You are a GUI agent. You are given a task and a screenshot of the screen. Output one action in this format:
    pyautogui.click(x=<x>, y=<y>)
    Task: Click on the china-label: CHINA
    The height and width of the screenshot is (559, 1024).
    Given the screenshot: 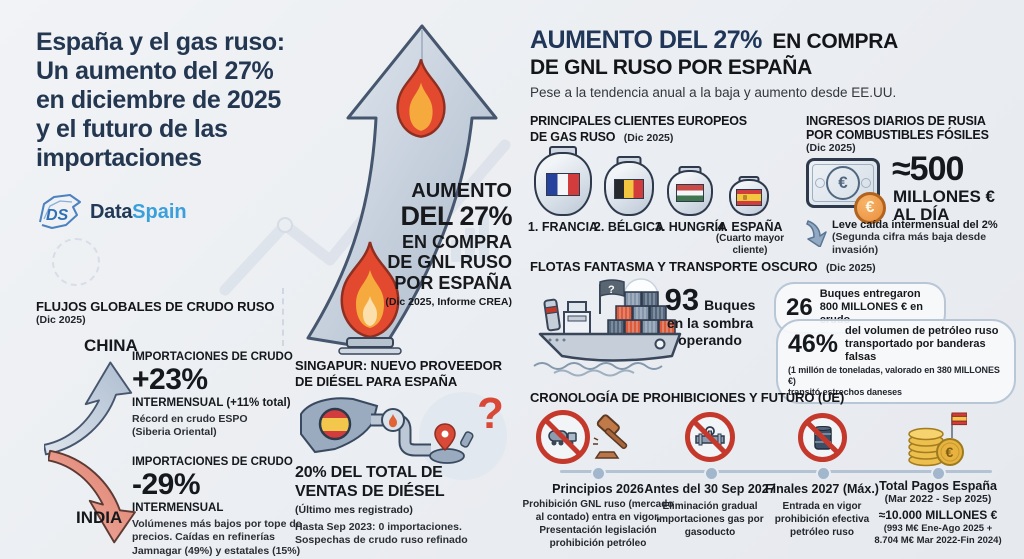 What is the action you would take?
    pyautogui.click(x=111, y=345)
    